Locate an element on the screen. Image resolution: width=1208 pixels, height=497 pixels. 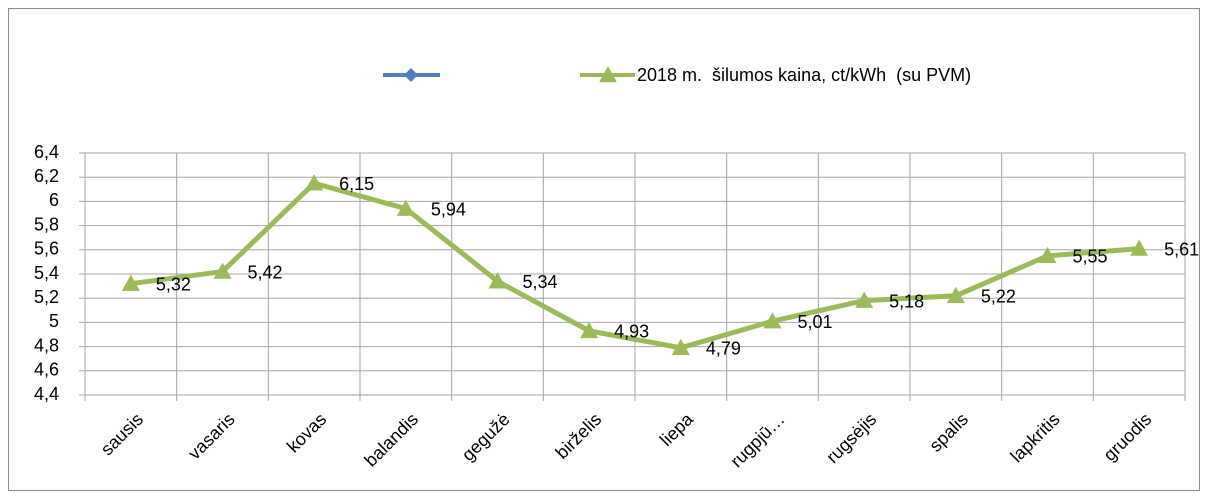
y-tick-label: 5 is located at coordinates (54, 321).